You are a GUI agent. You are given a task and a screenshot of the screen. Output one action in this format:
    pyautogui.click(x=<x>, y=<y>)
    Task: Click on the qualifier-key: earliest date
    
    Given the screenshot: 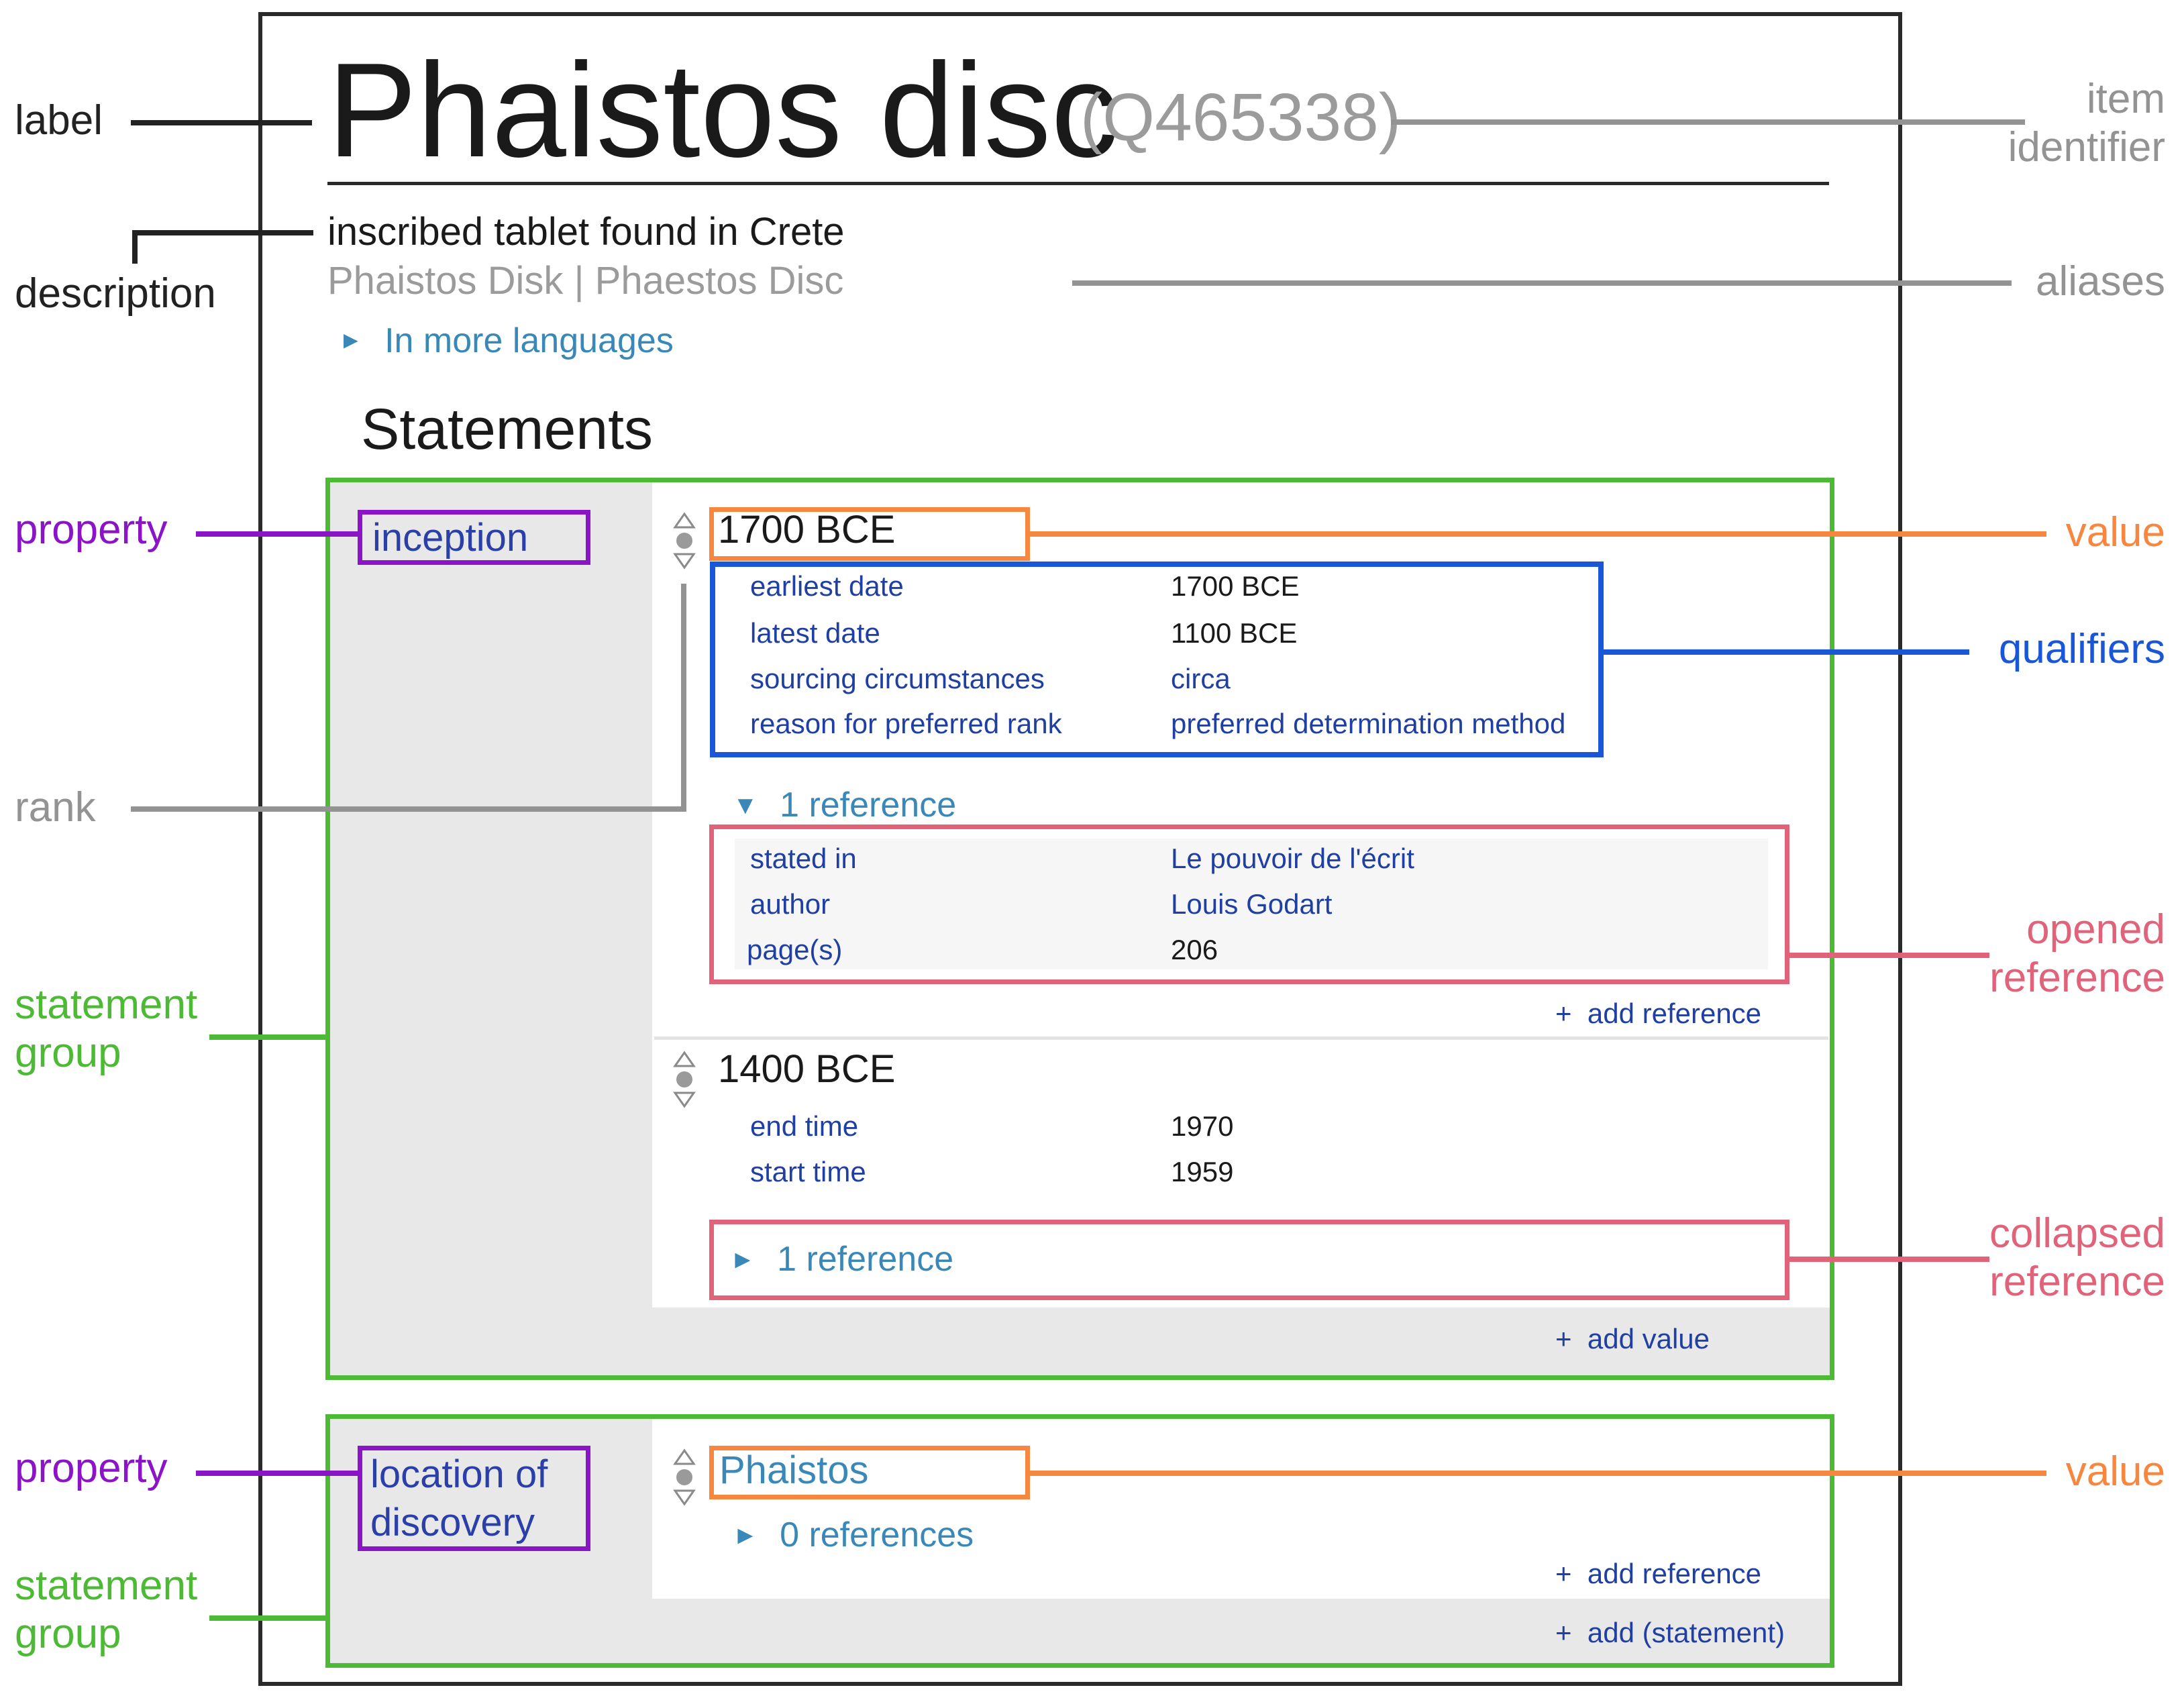 What is the action you would take?
    pyautogui.click(x=827, y=586)
    